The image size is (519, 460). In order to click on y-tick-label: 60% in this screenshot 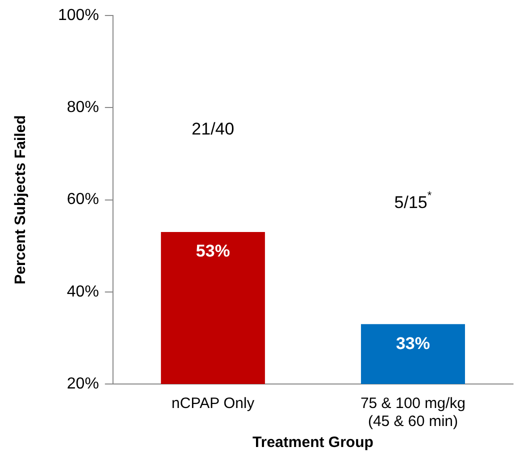, I will do `click(82, 199)`.